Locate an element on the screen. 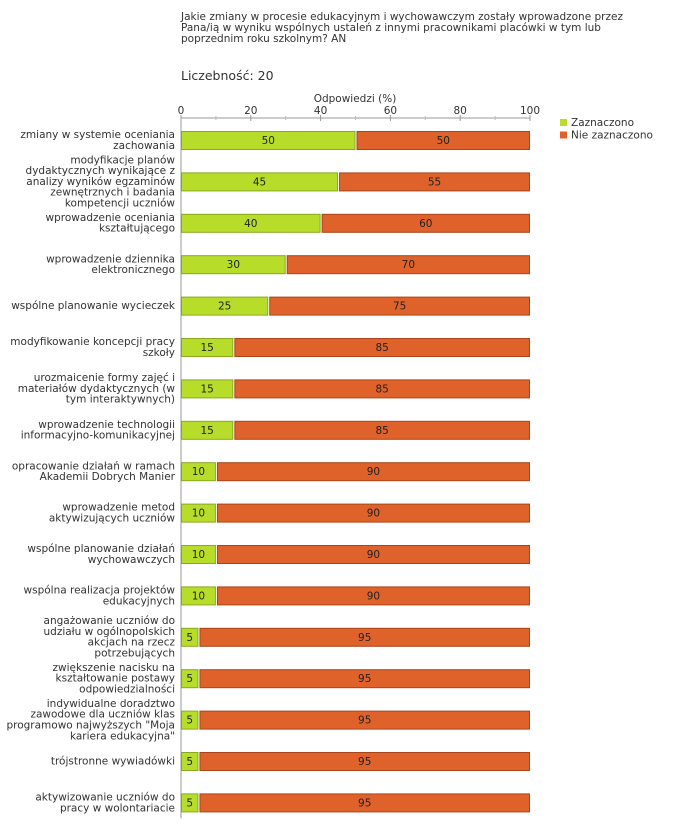 The width and height of the screenshot is (680, 840). category-label-line: opracowanie działań w ramach is located at coordinates (93, 466).